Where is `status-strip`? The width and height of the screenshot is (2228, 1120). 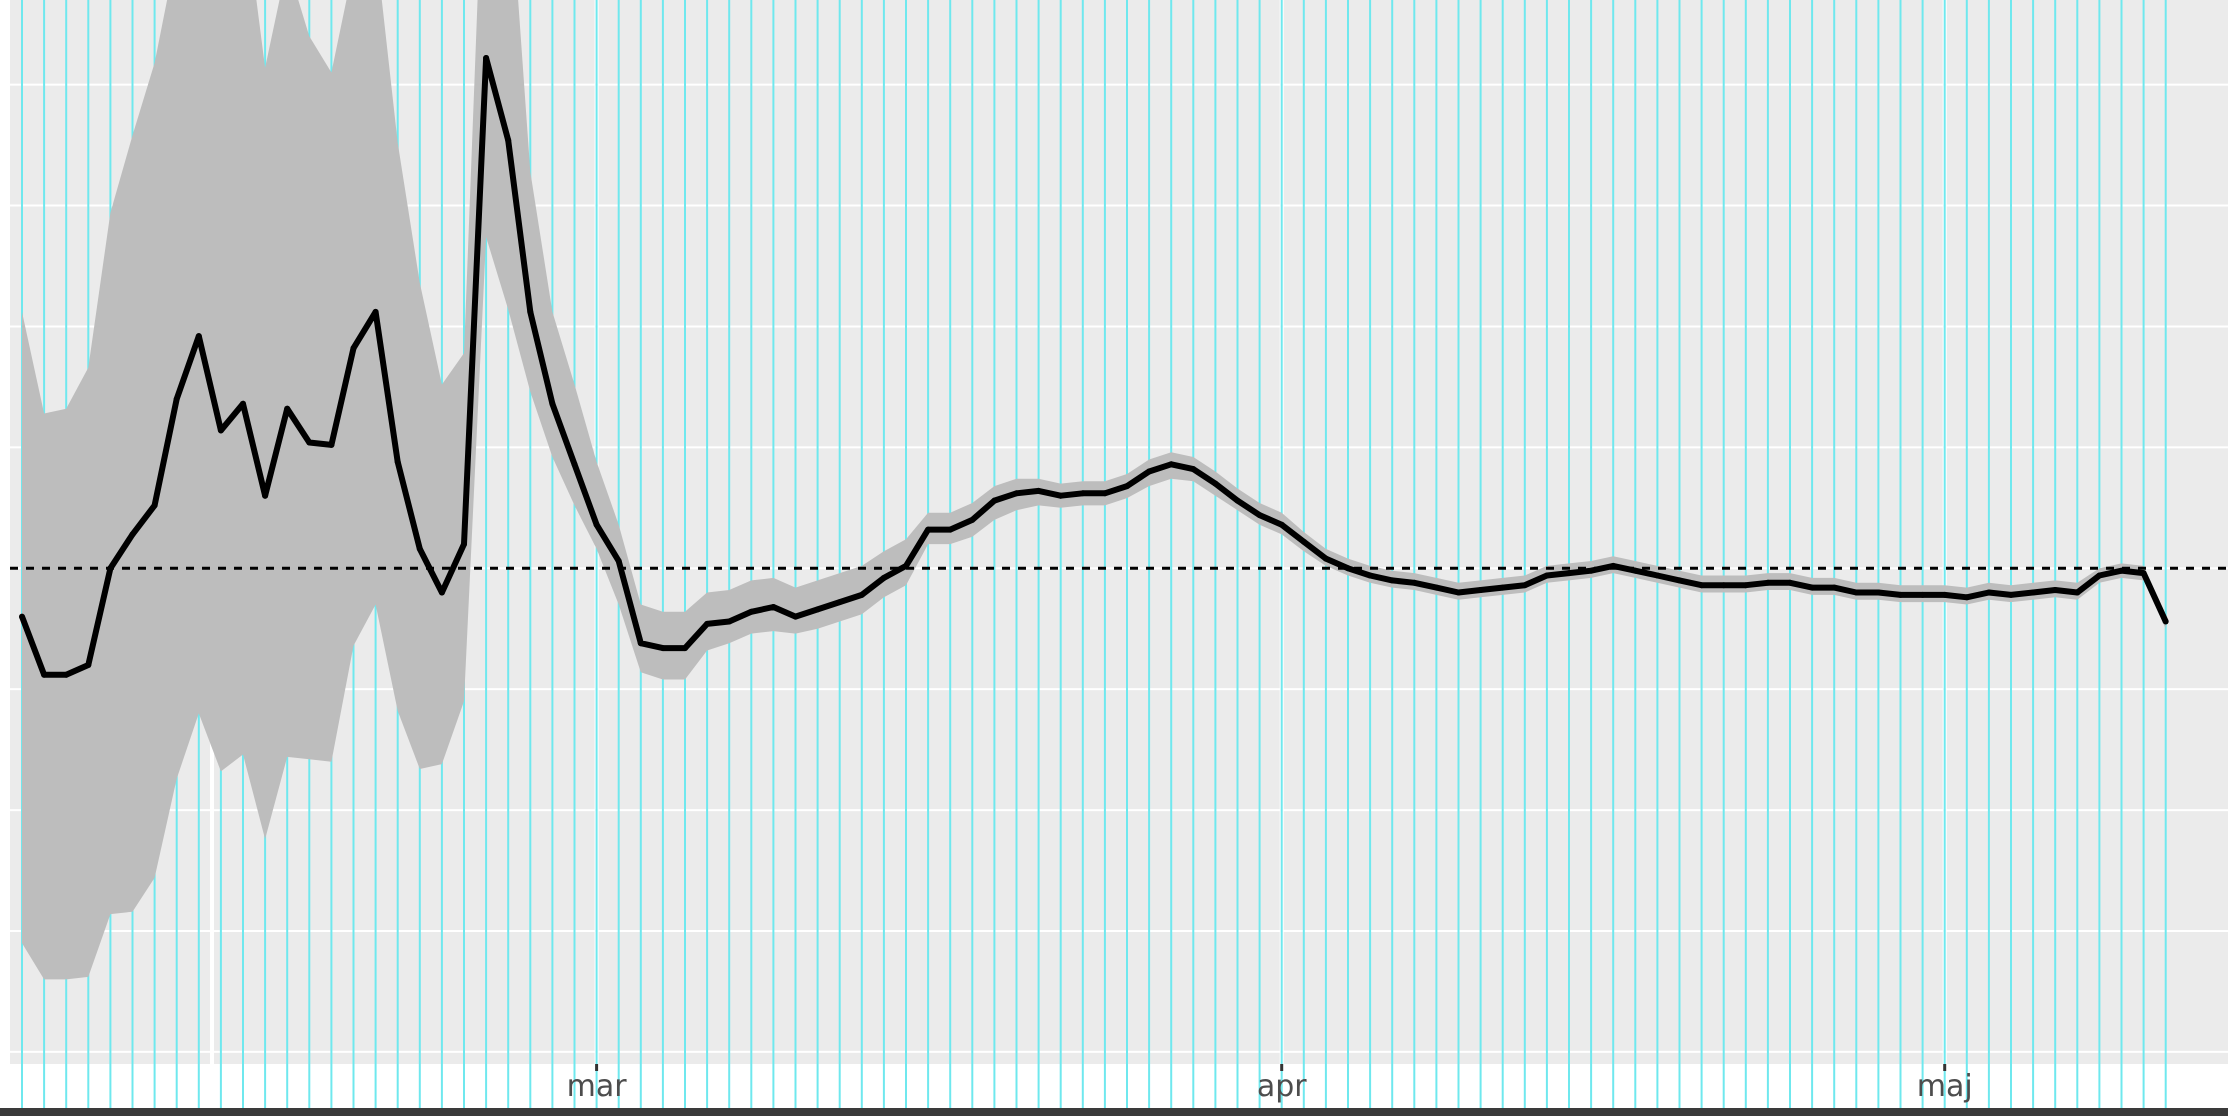
status-strip is located at coordinates (1114, 1112).